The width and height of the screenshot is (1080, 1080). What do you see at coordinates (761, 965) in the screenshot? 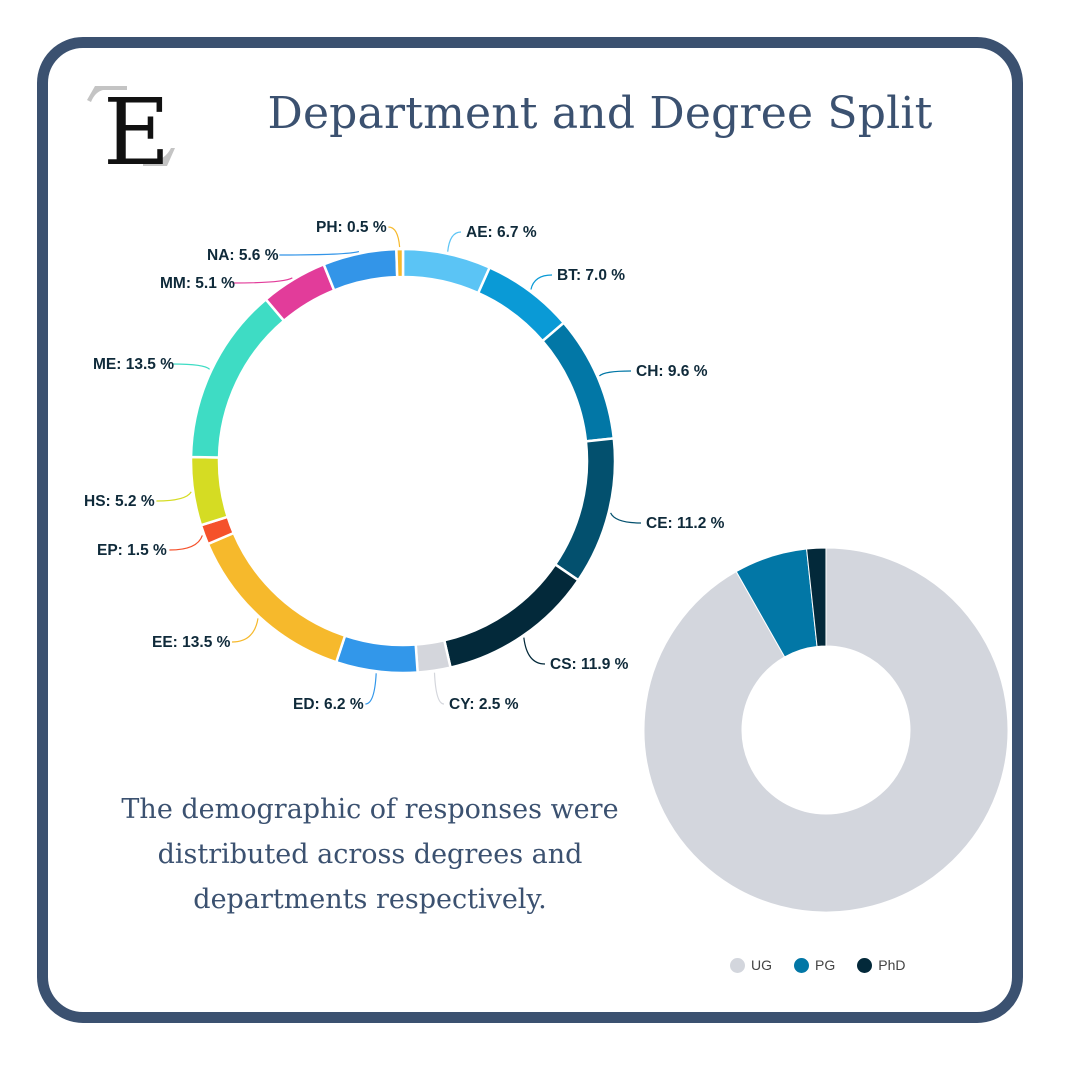
I see `legend-label: UG` at bounding box center [761, 965].